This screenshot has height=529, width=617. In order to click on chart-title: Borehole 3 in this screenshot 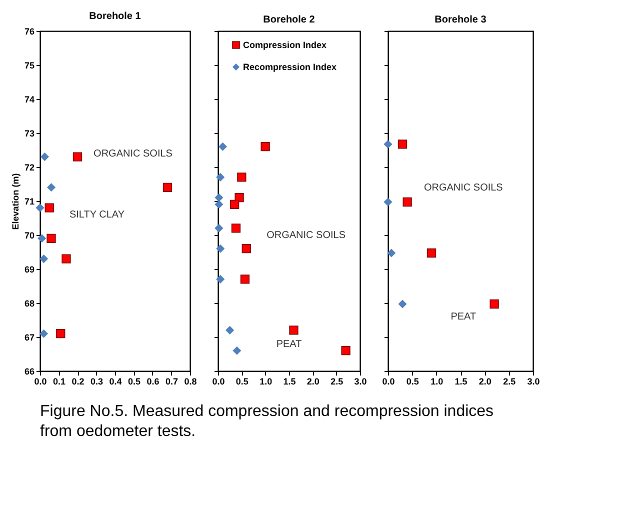, I will do `click(460, 20)`.